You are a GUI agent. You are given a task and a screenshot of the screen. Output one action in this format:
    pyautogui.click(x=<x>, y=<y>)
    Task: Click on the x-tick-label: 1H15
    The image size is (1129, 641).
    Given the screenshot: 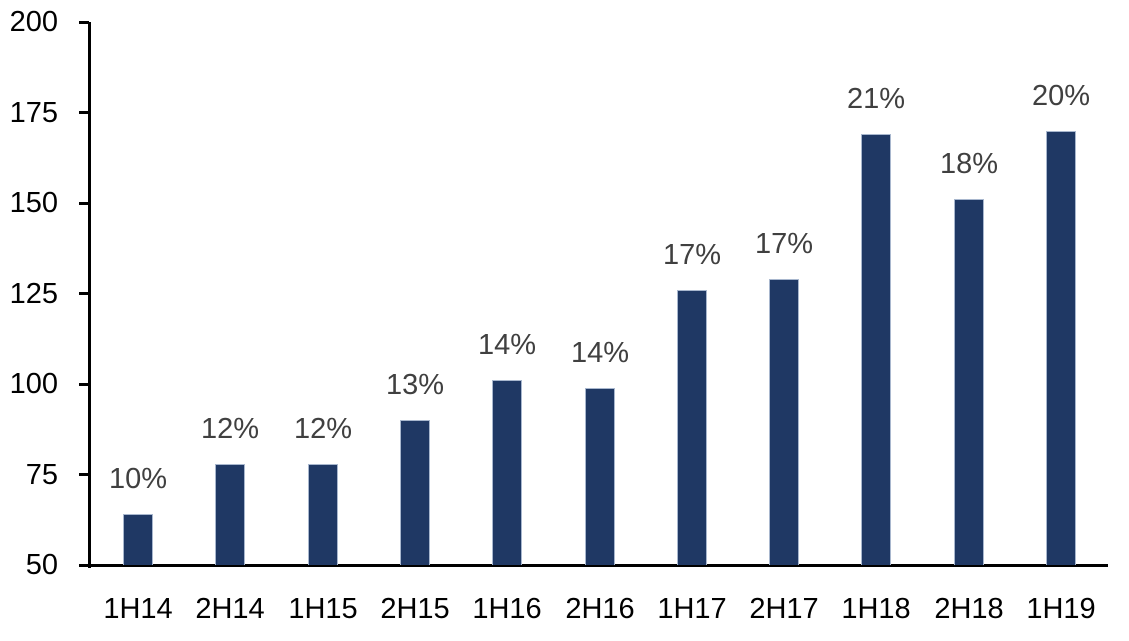 What is the action you would take?
    pyautogui.click(x=323, y=609)
    